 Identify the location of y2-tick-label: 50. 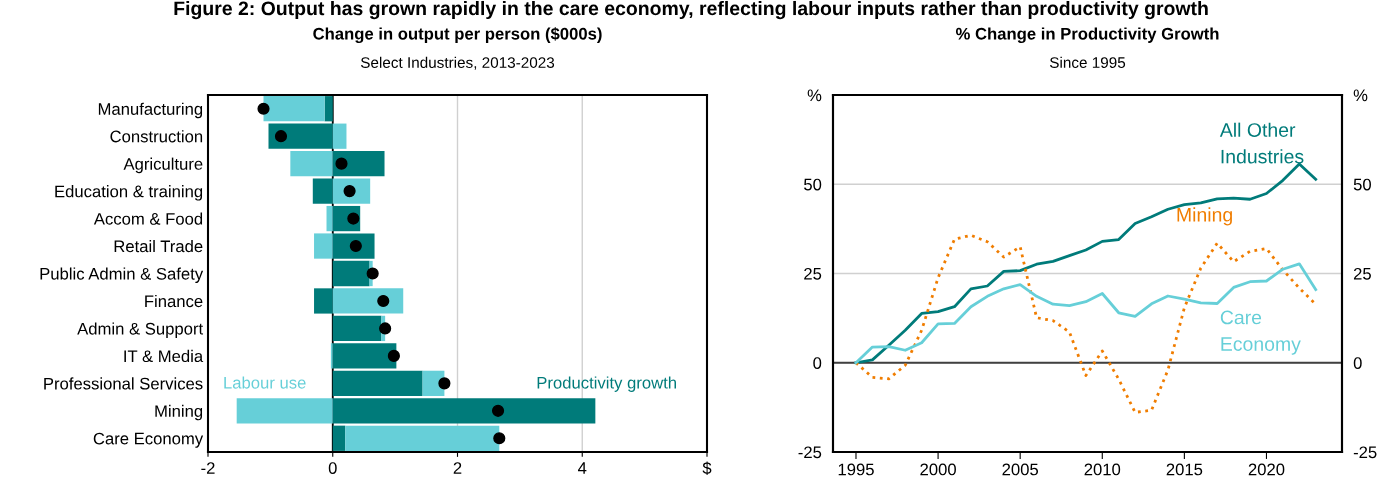
(1362, 184).